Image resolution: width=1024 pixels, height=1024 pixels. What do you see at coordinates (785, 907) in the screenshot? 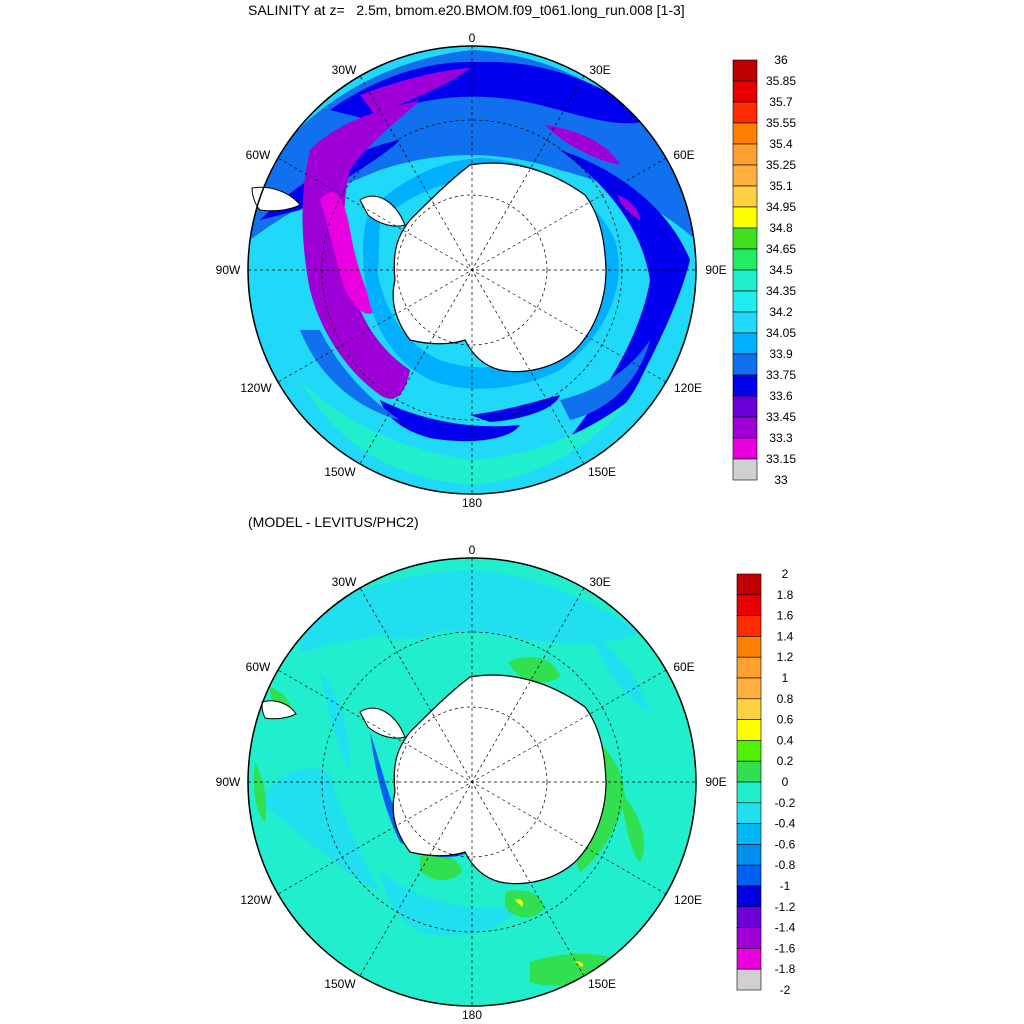
I see `colorbar-tick-label: -1.2` at bounding box center [785, 907].